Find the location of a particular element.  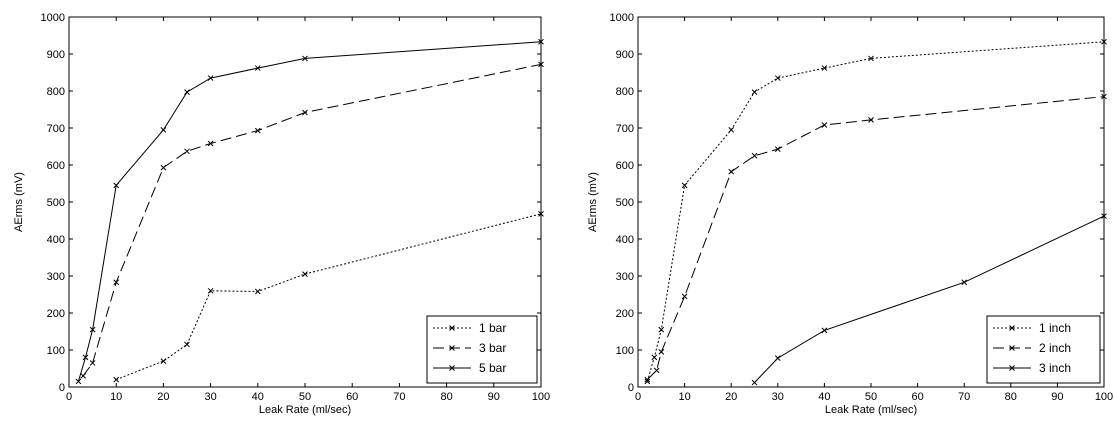

y-tick-label: 300 is located at coordinates (56, 277).